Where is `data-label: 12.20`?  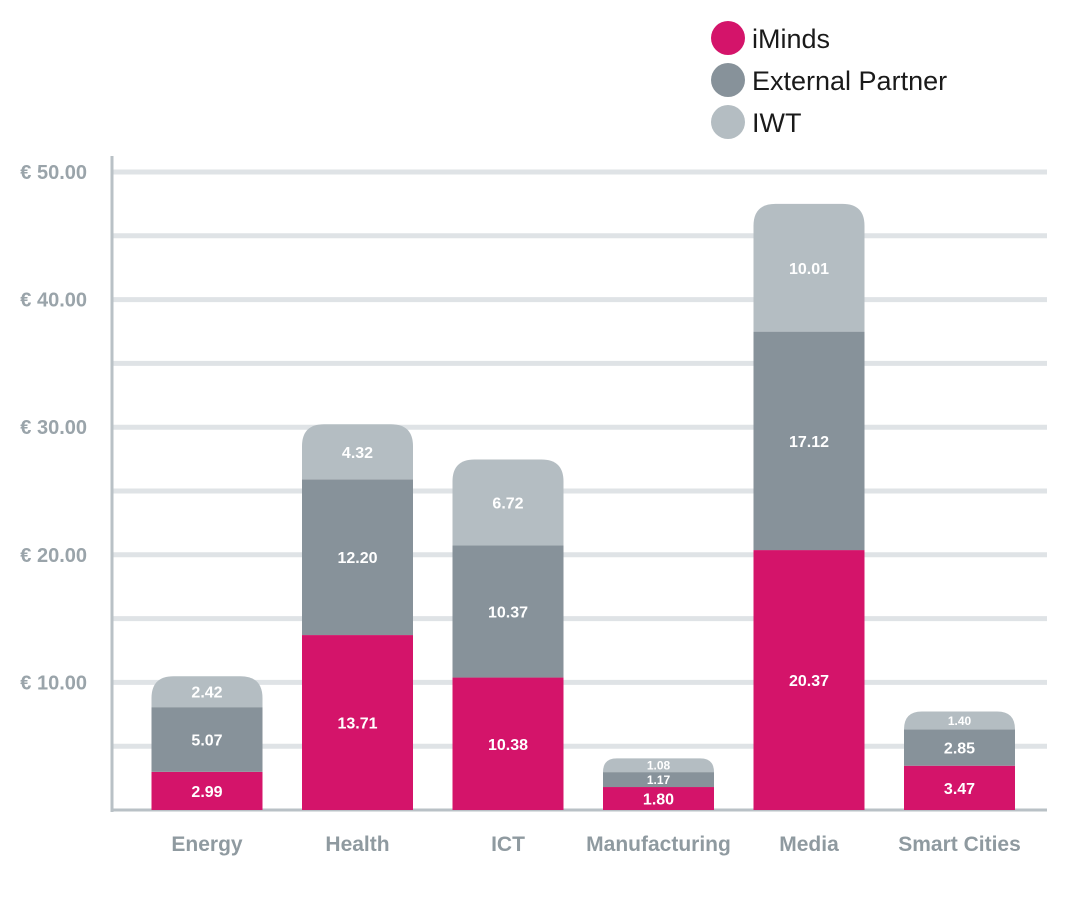
data-label: 12.20 is located at coordinates (357, 558).